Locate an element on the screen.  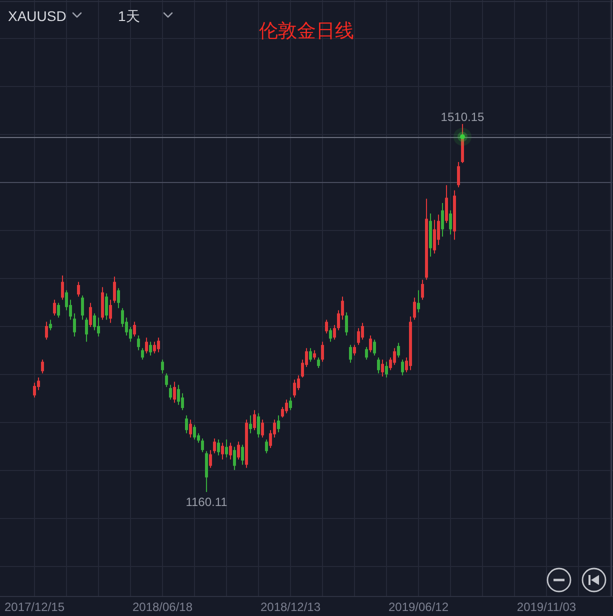
x-tick-label: 2019/11/03 is located at coordinates (546, 607).